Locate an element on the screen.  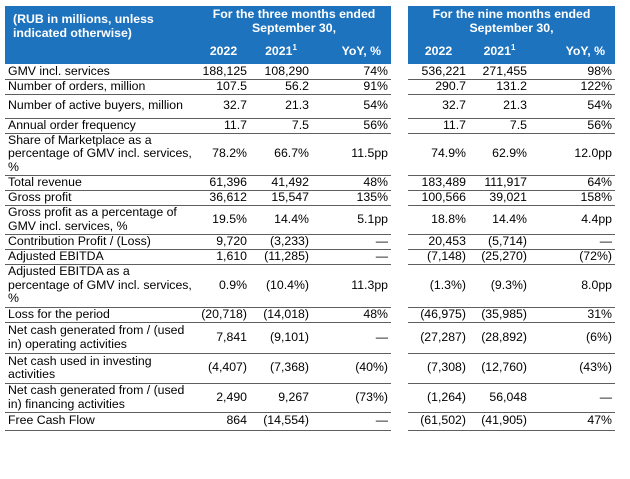
row-label: Adjusted EBITDA is located at coordinates (101, 257).